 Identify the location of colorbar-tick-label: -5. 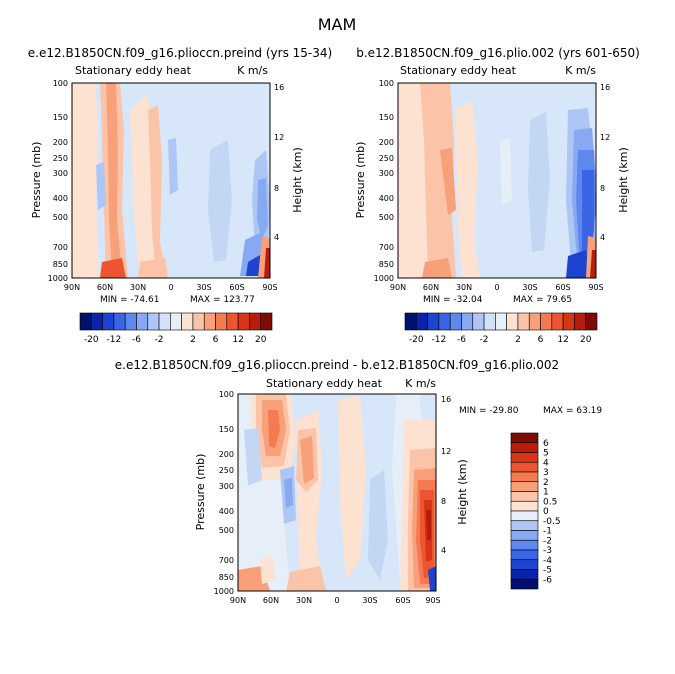
(547, 571).